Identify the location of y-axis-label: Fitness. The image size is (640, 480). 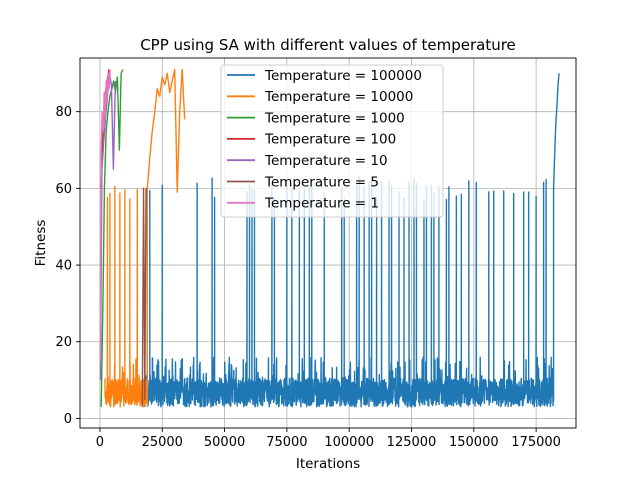
(41, 243).